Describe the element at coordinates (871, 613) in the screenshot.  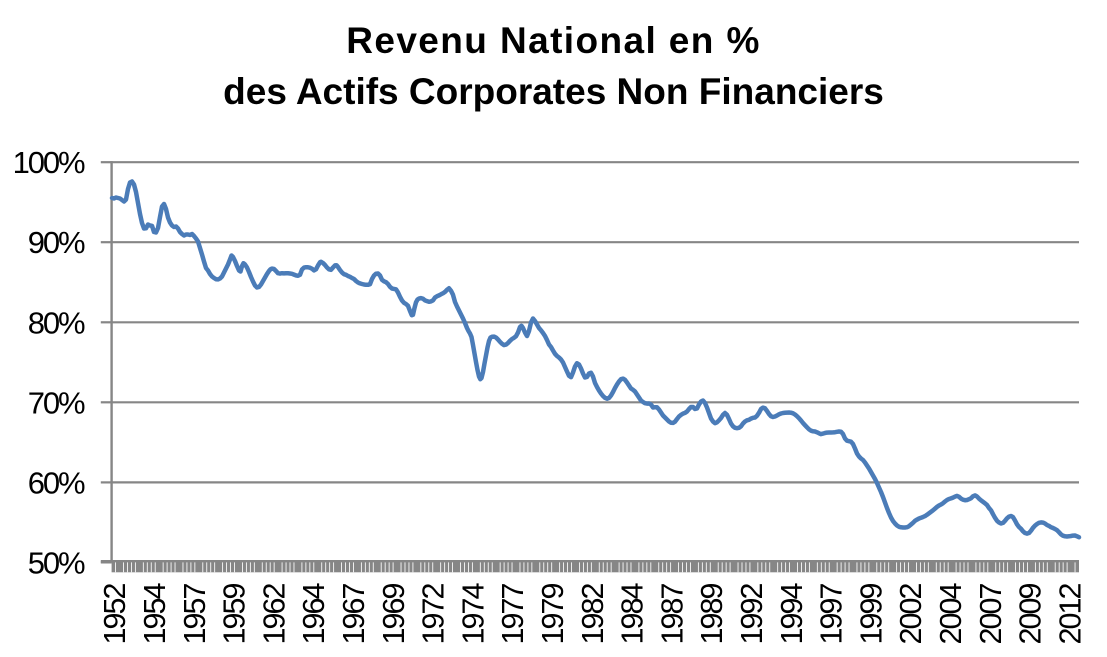
I see `svg-text: 1999` at that location.